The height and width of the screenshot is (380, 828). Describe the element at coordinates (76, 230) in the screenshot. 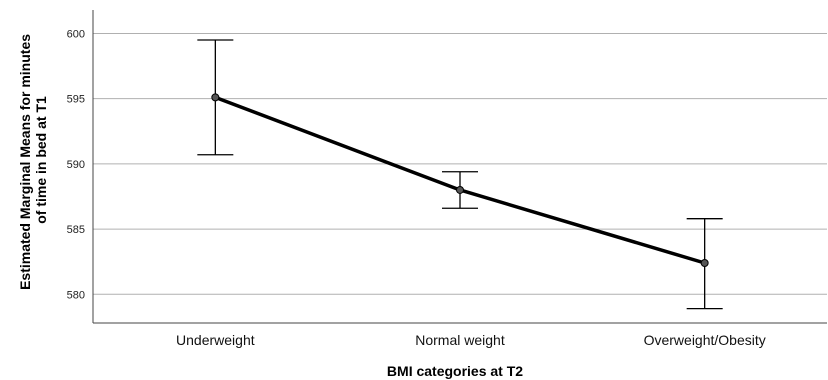

I see `y-tick-label: 585` at that location.